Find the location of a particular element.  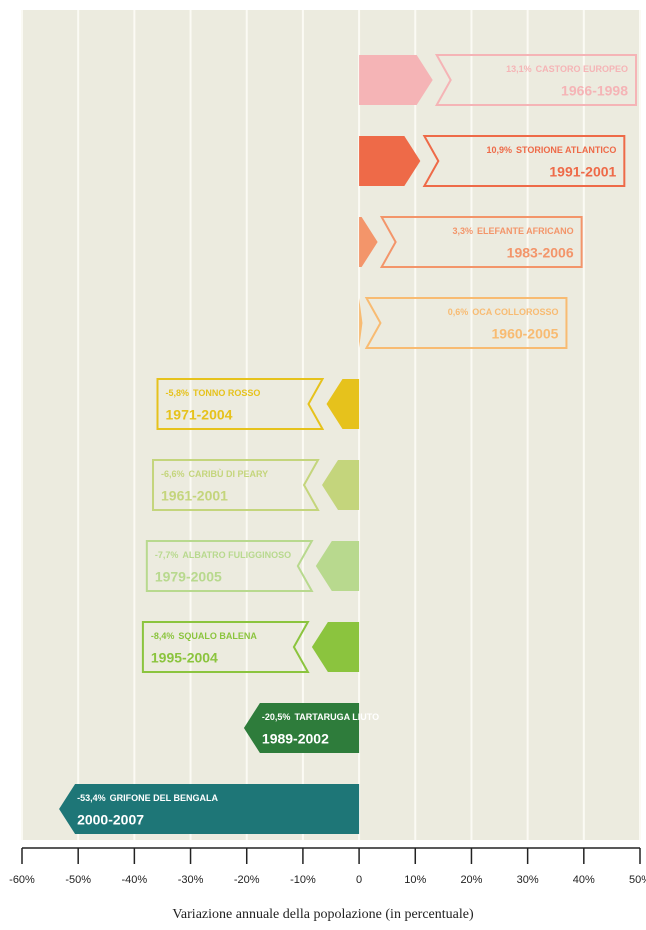

x-tick-label: -20% is located at coordinates (247, 880).